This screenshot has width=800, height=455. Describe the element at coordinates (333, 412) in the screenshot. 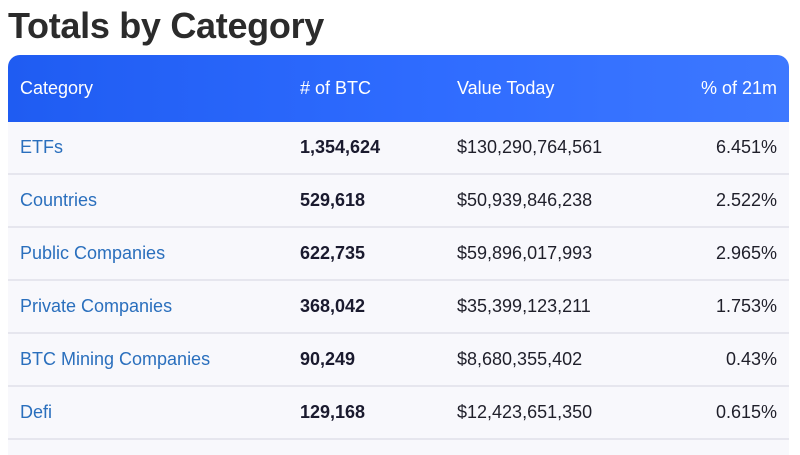

I see `btc-count-cell: 129,168` at that location.